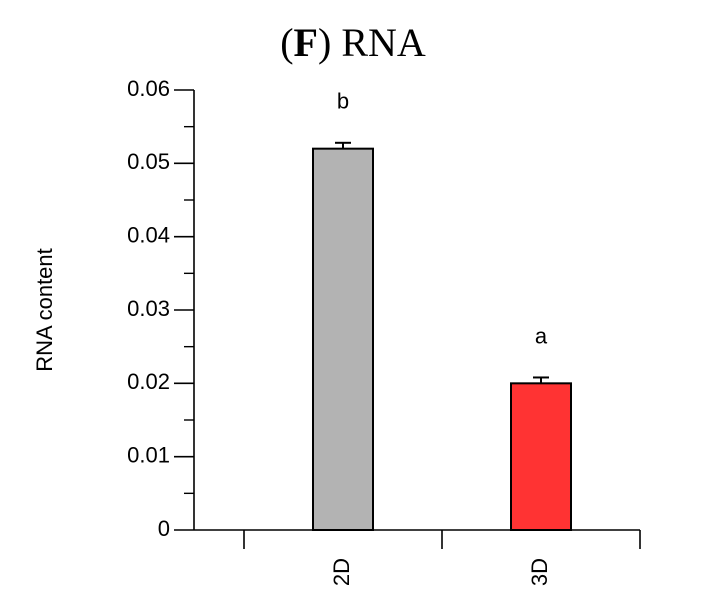  What do you see at coordinates (417, 539) in the screenshot?
I see `x-axis` at bounding box center [417, 539].